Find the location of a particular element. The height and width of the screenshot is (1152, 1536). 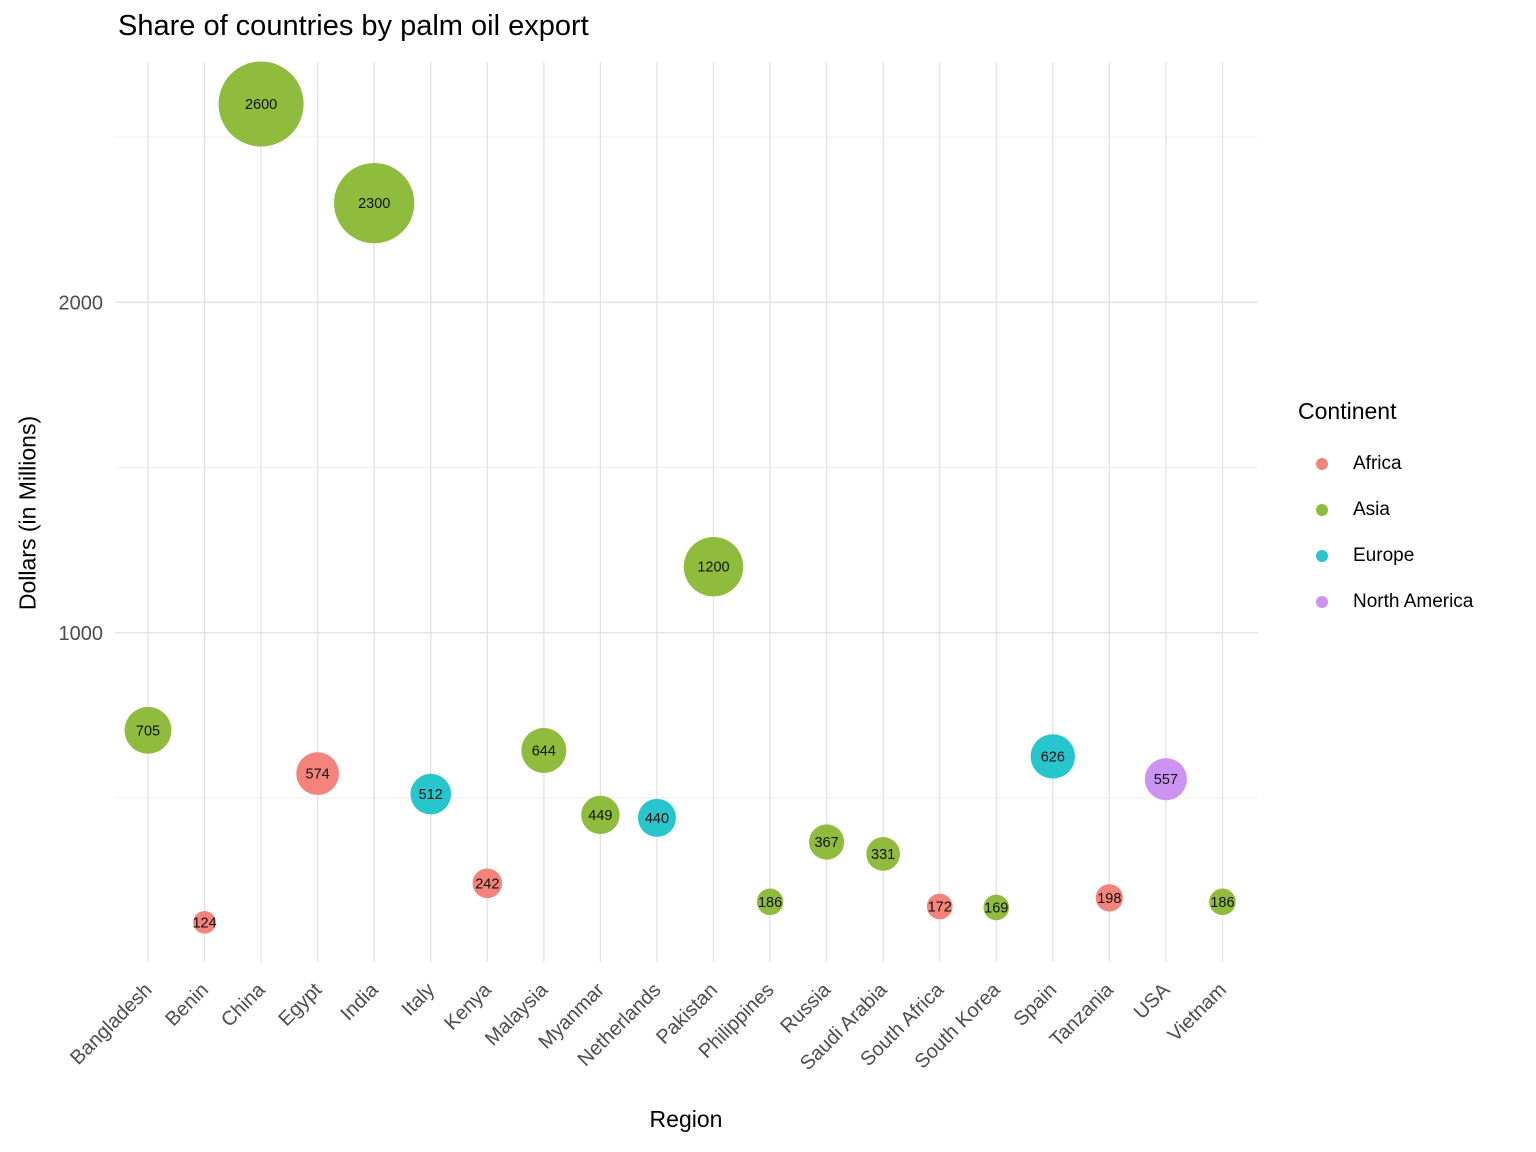

bubble-label-benin: 124 is located at coordinates (204, 923).